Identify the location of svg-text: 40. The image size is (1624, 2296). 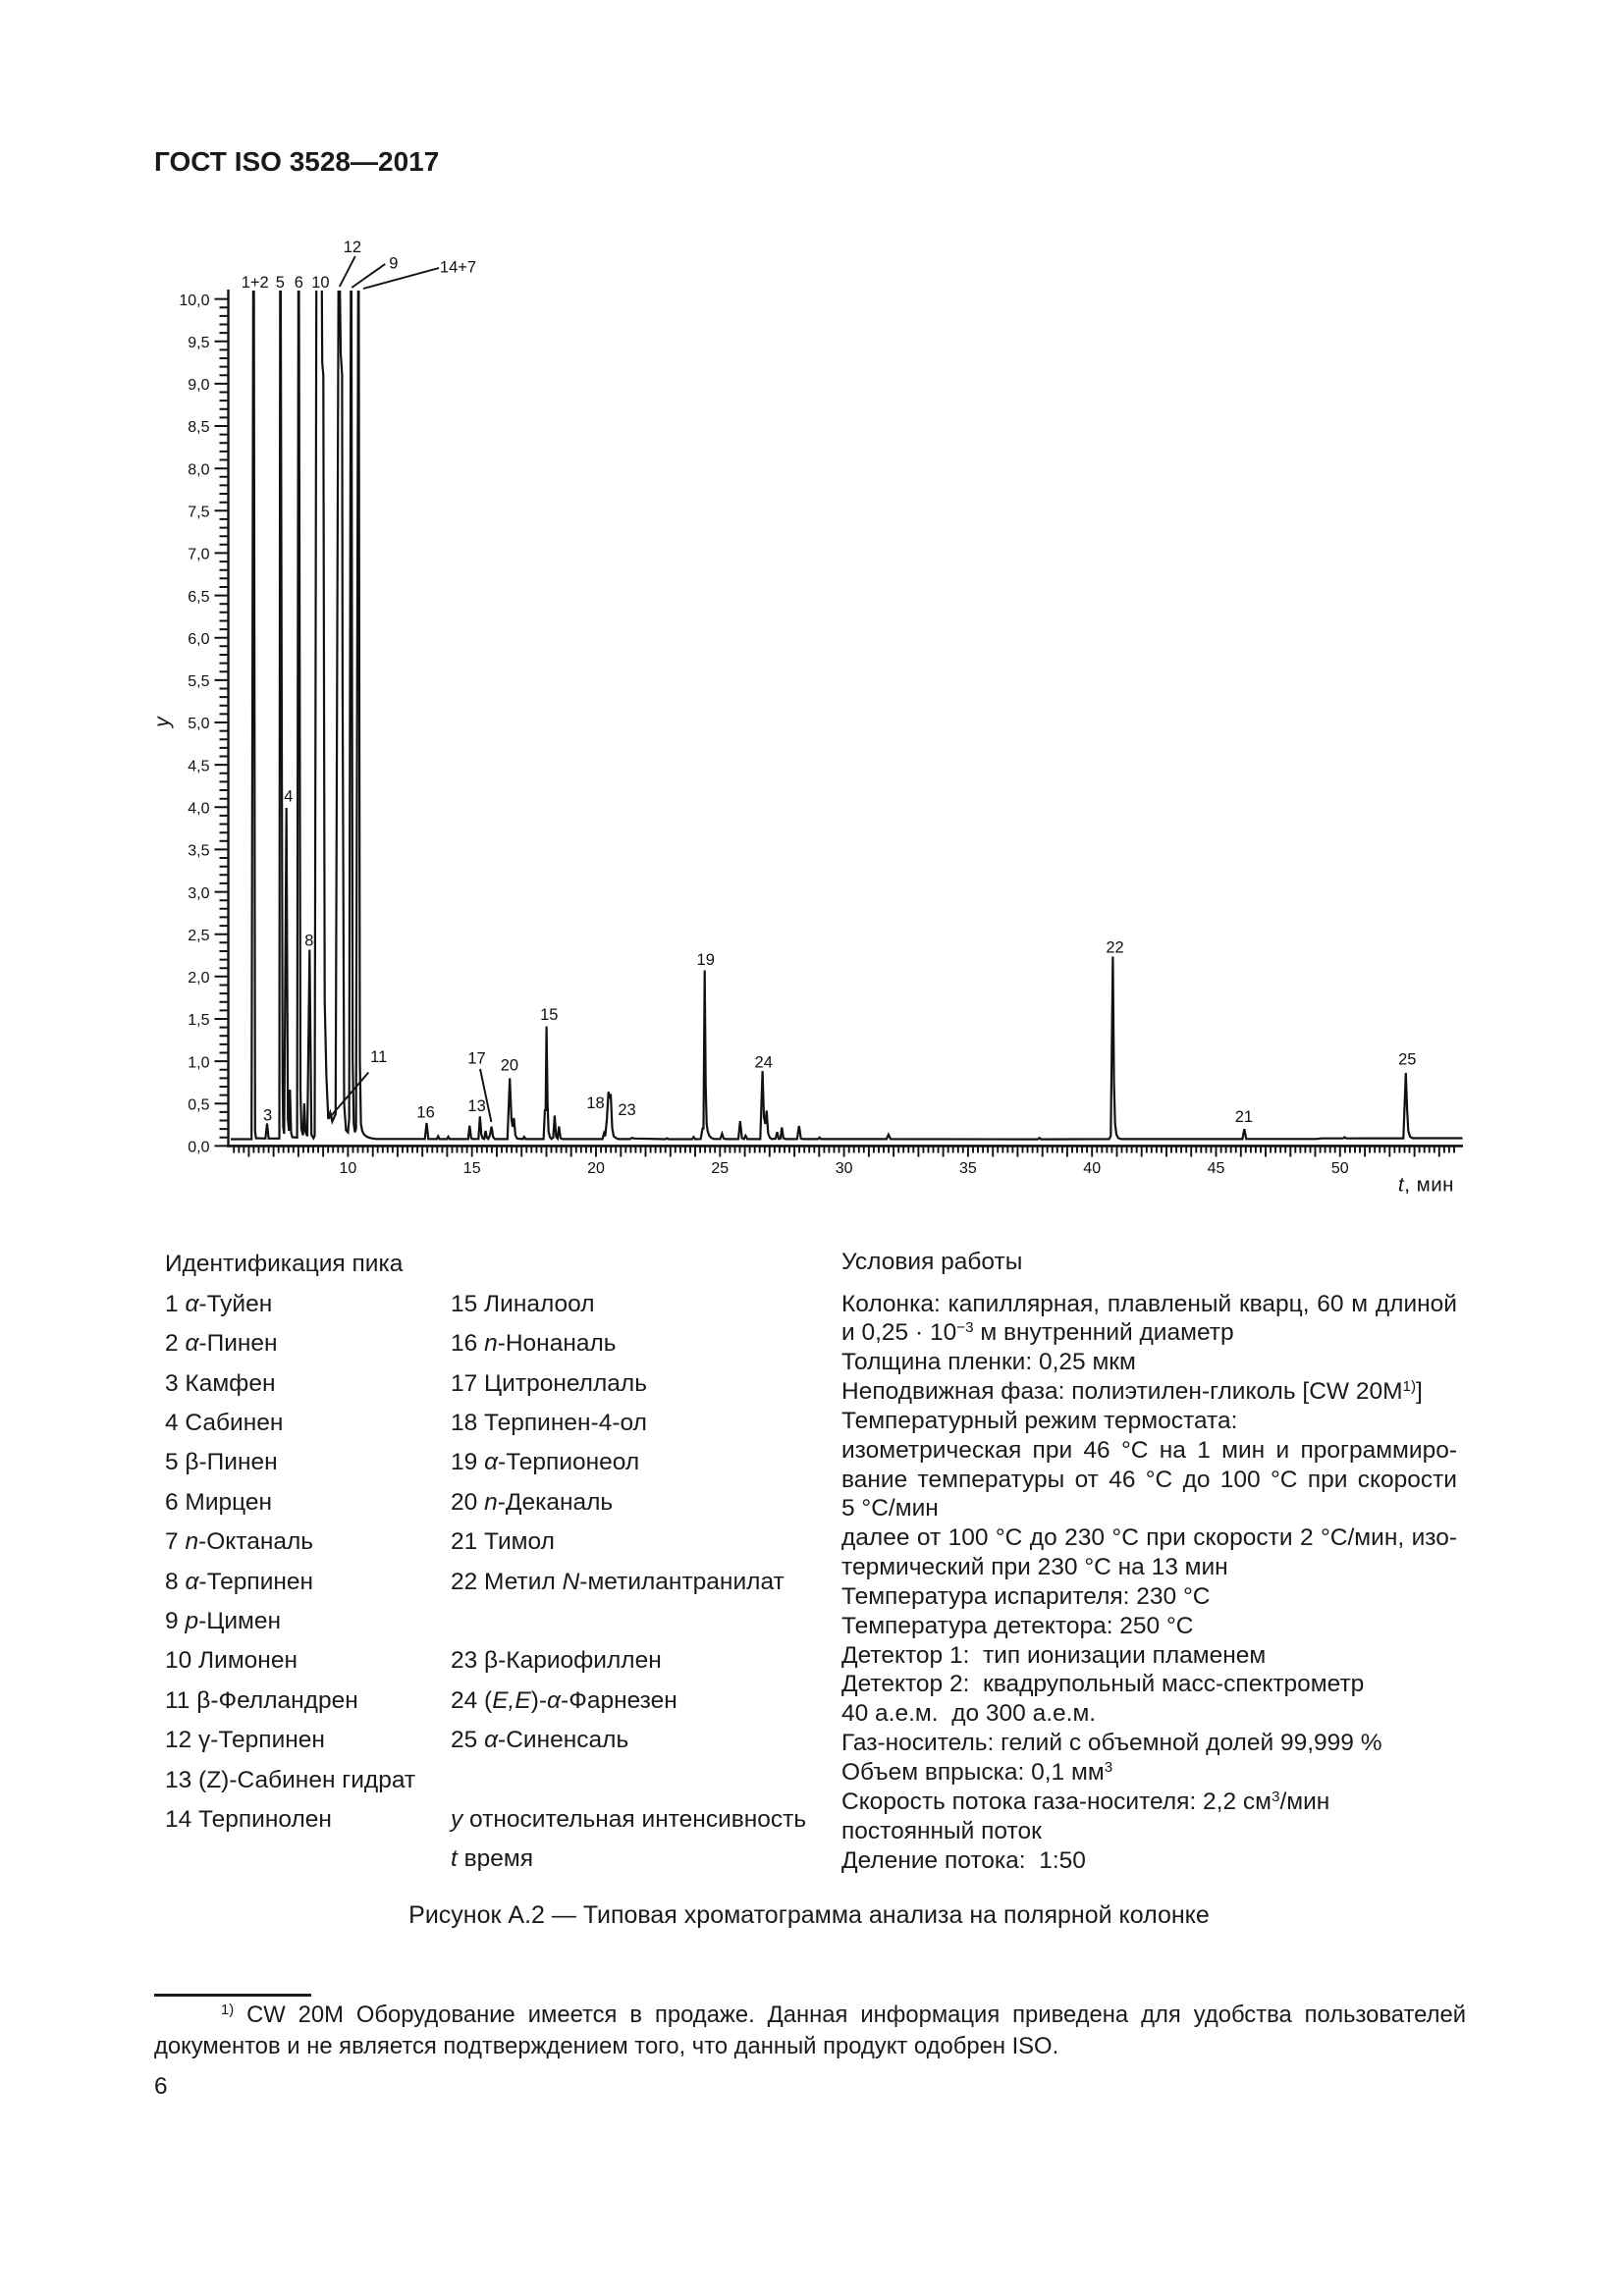
(1092, 1168).